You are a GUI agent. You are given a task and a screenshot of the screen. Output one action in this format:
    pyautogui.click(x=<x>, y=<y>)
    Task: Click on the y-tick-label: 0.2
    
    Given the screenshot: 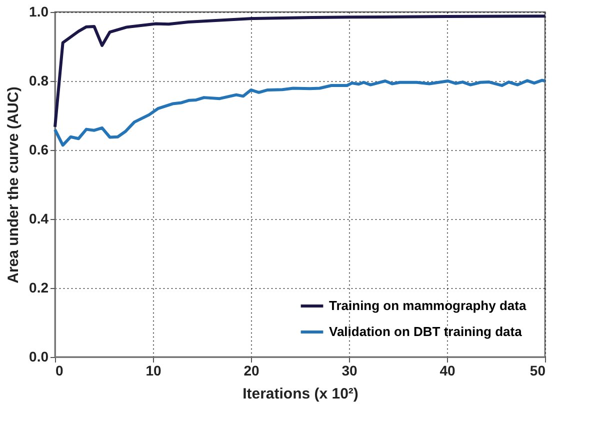 What is the action you would take?
    pyautogui.click(x=39, y=288)
    